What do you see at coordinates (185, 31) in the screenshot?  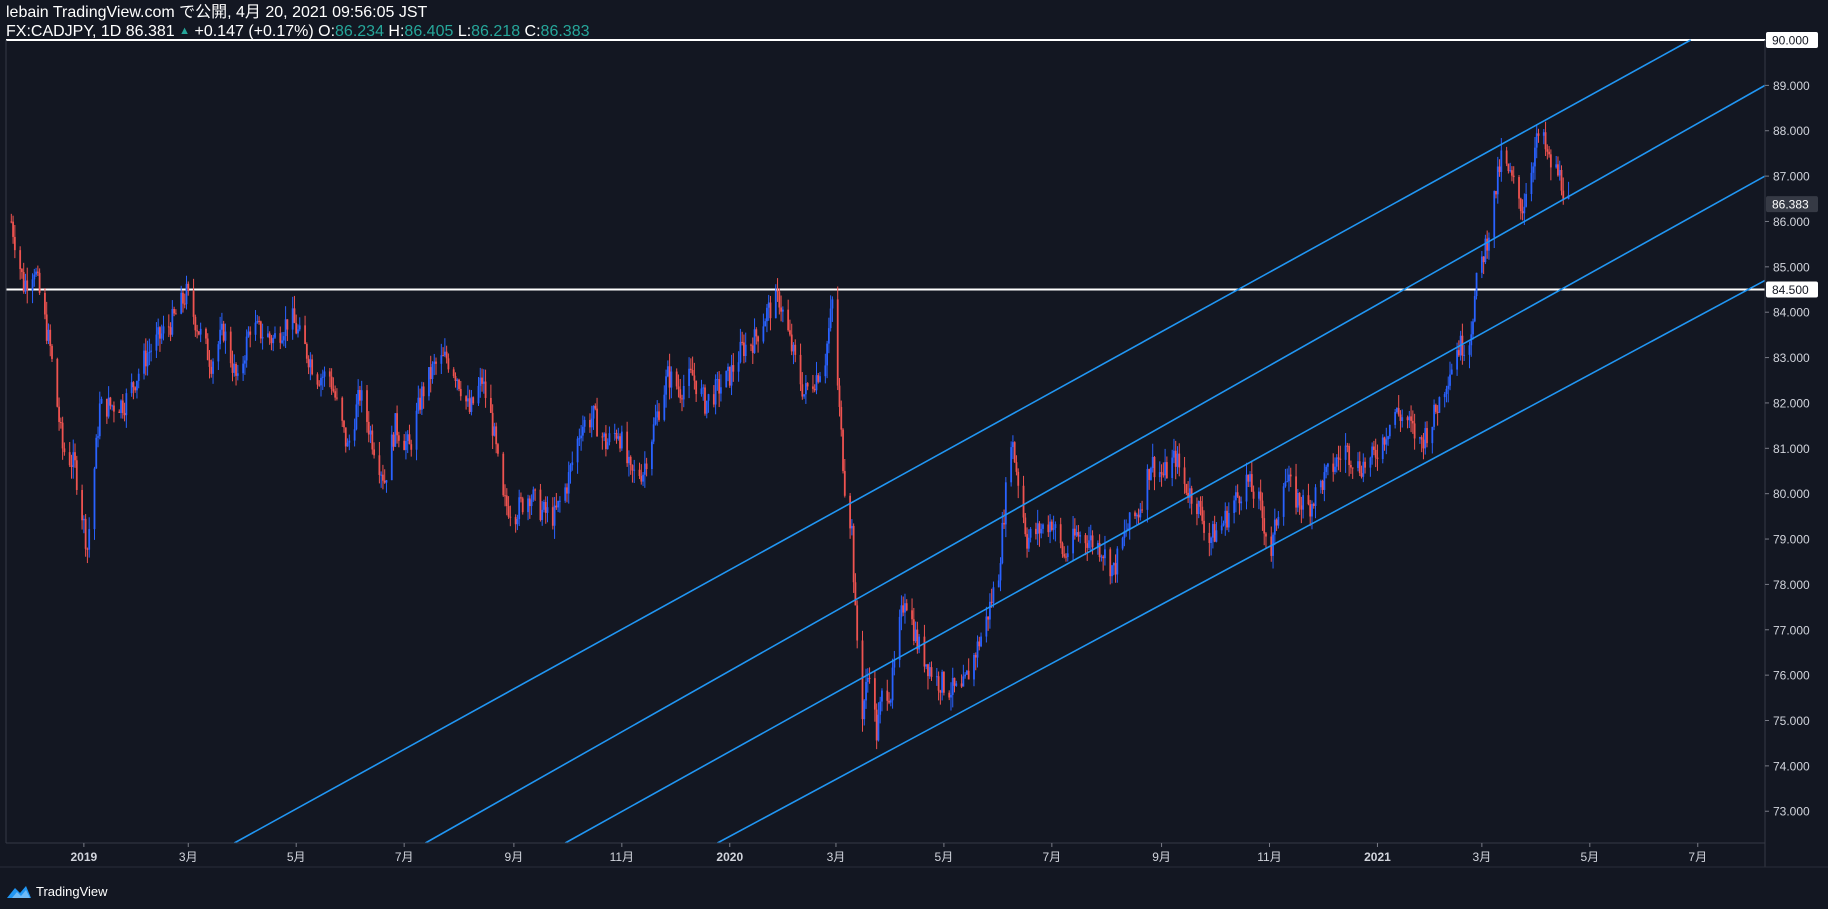 I see `up-arrow-icon: ▲` at bounding box center [185, 31].